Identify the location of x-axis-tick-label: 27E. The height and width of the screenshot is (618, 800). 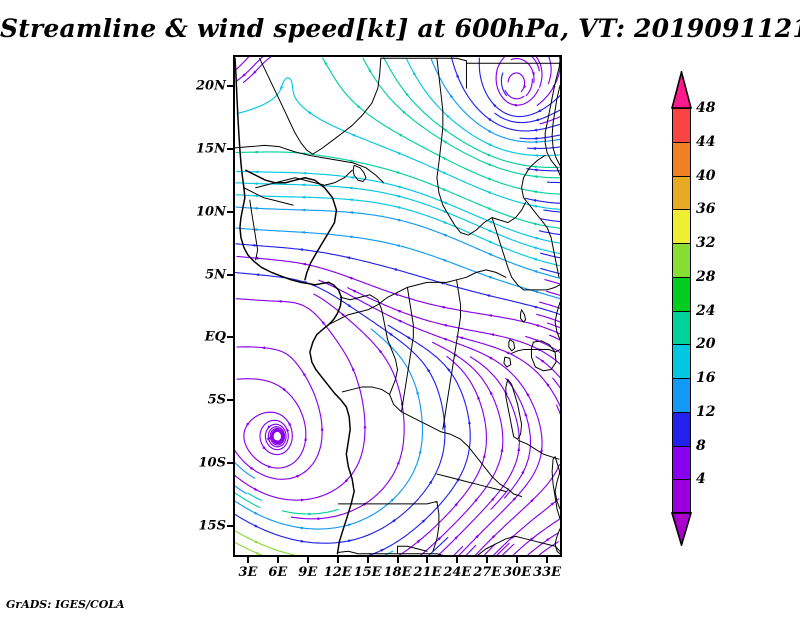
(487, 572).